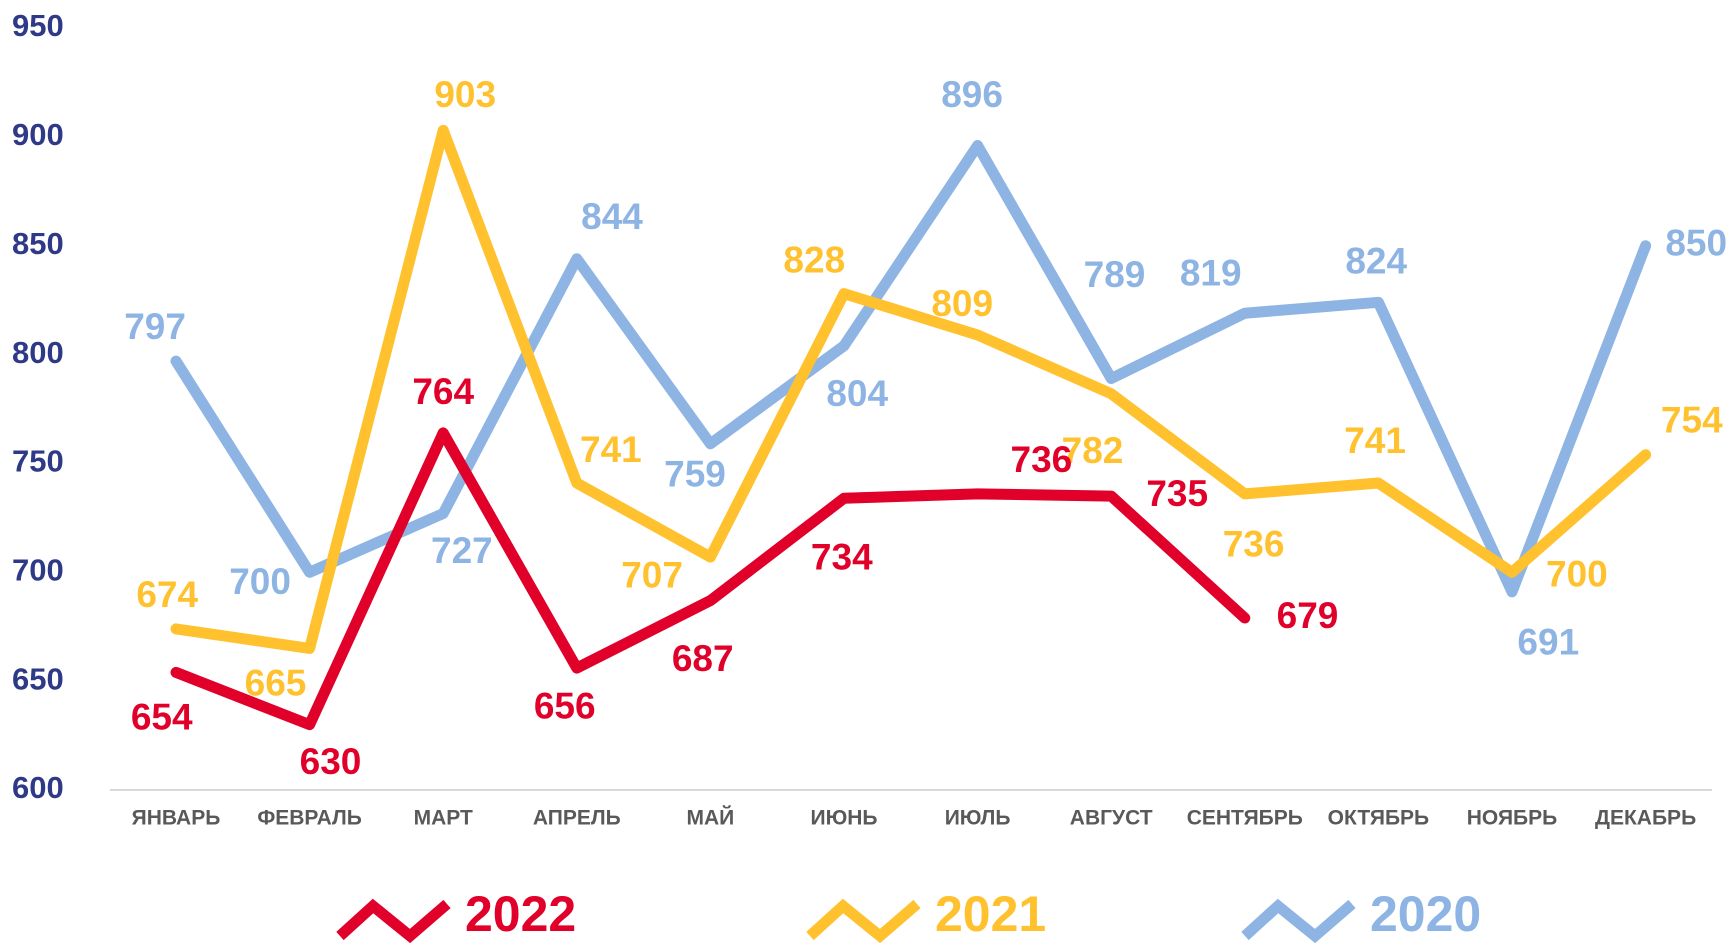 The image size is (1729, 944). I want to click on data-label: 754, so click(1692, 420).